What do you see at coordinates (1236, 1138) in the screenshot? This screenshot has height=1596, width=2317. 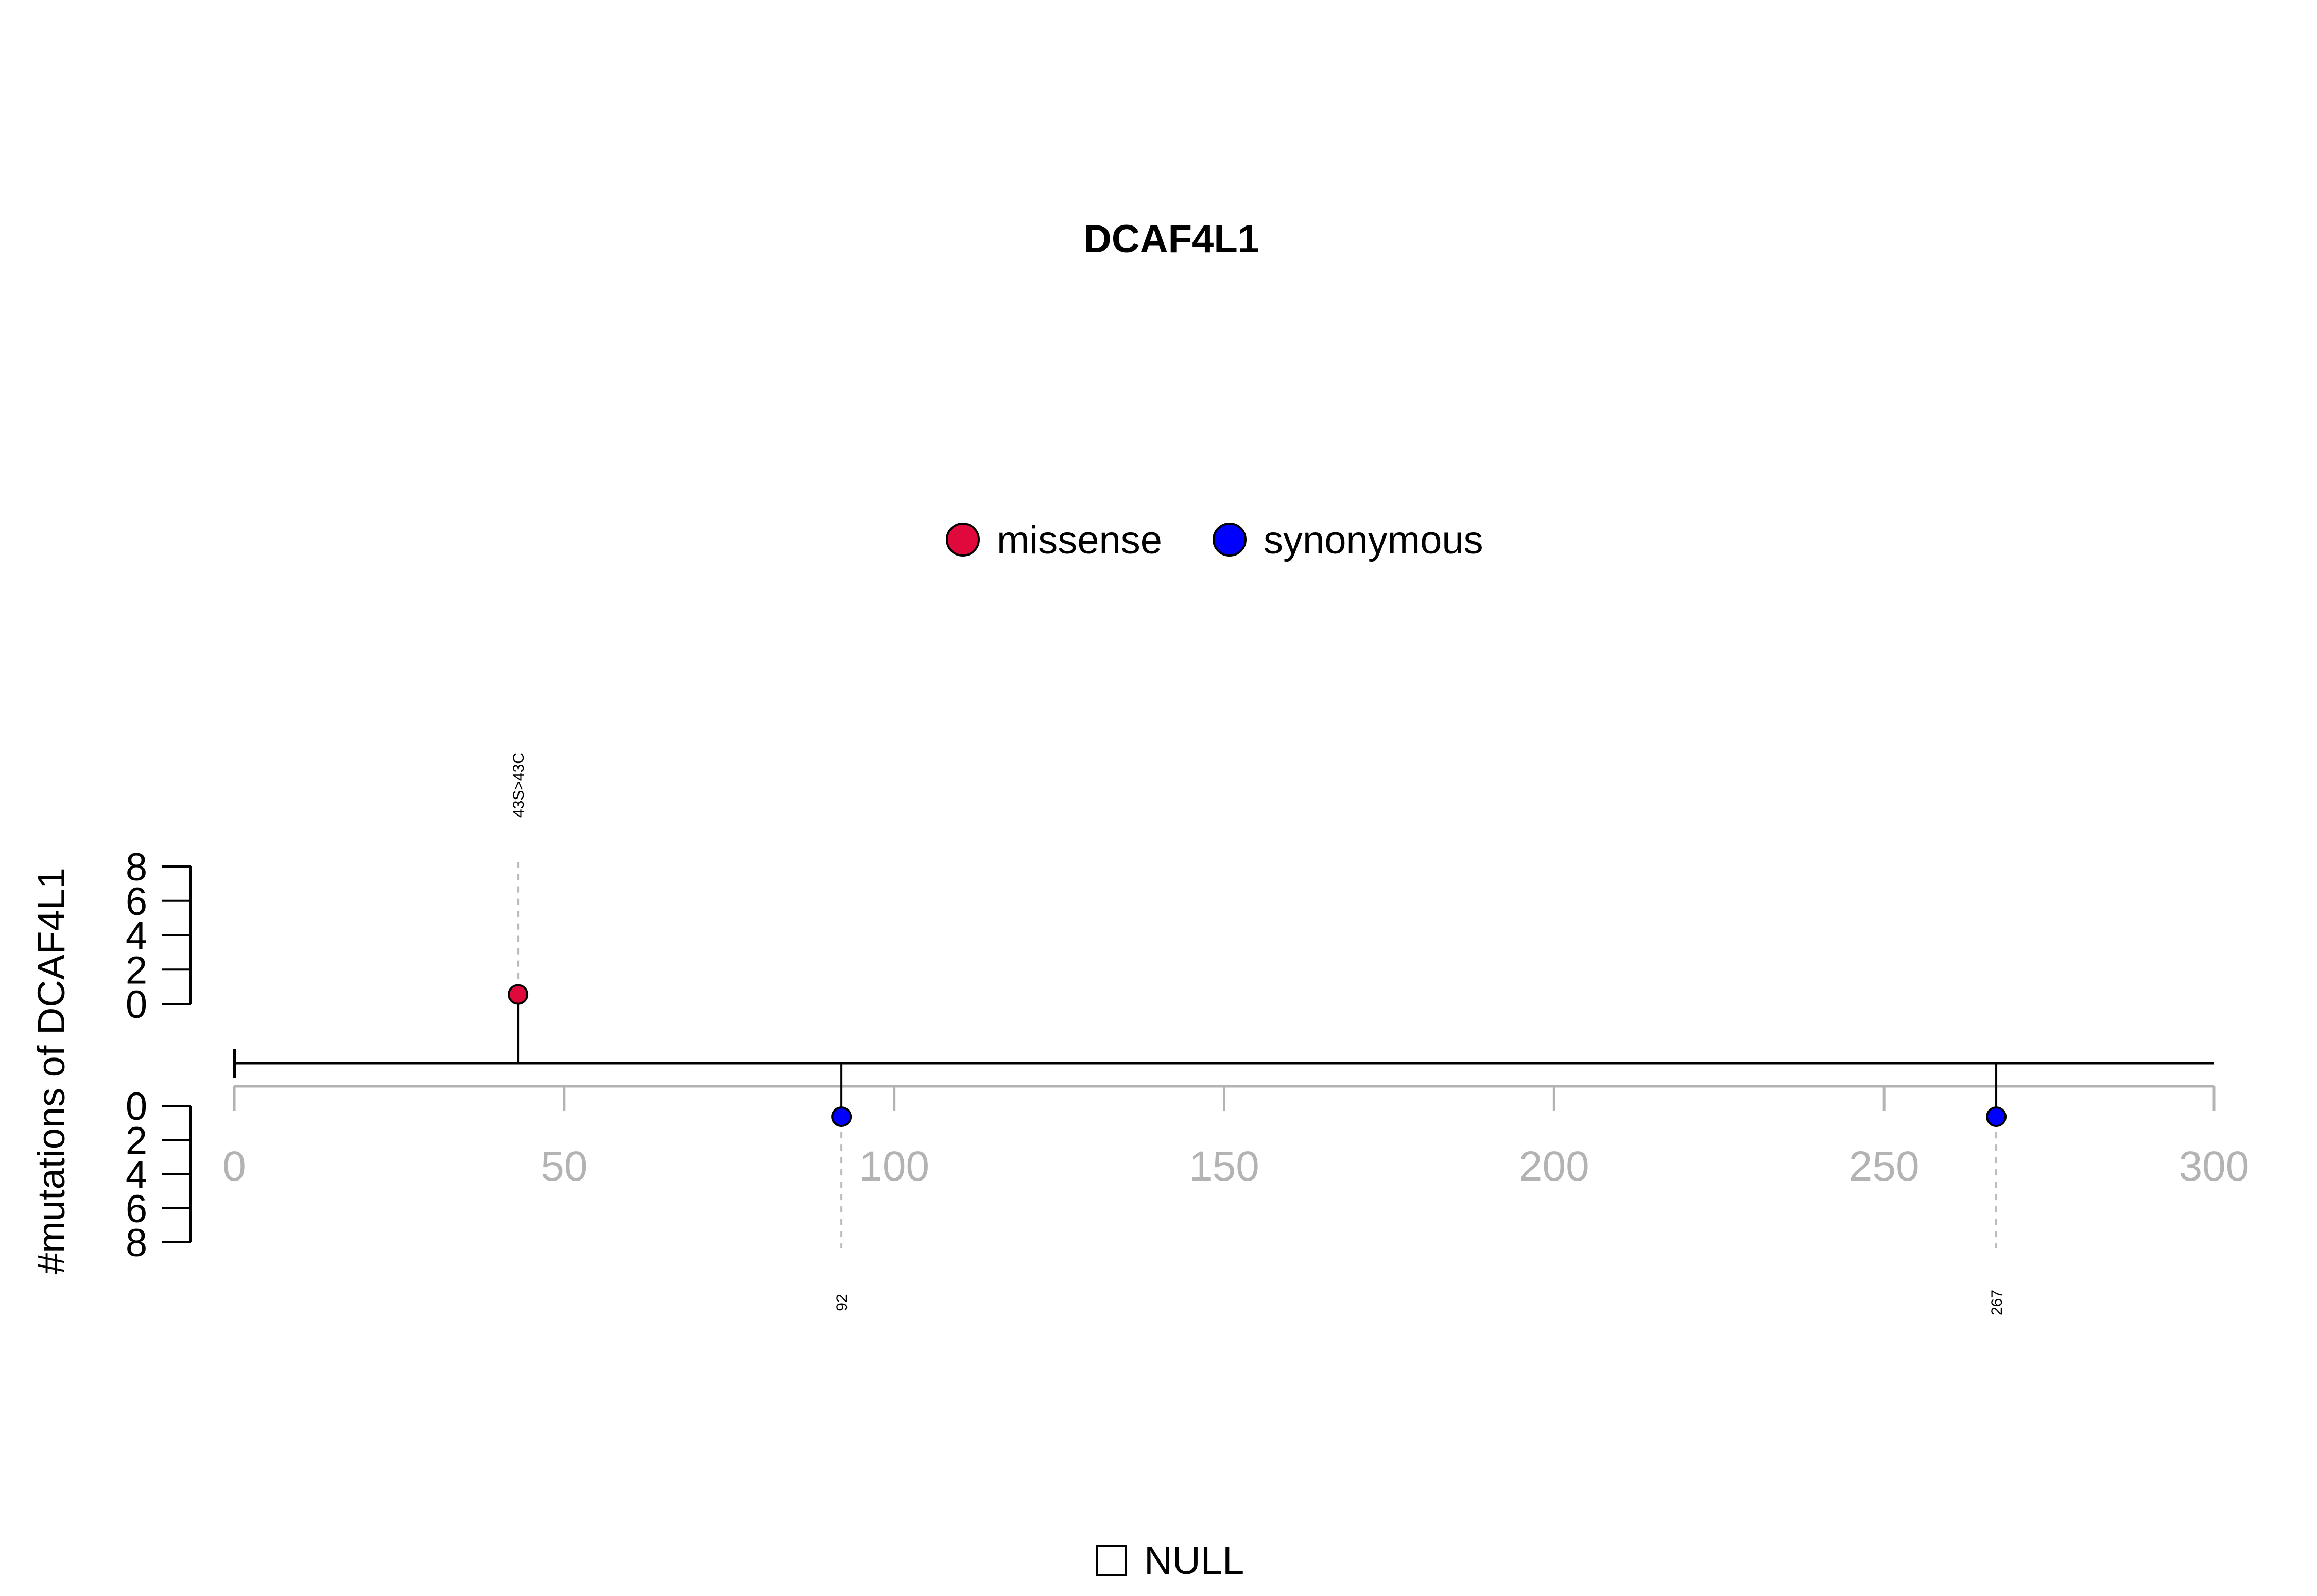 I see `x-axis: 0 50 100 150 200 250 300` at bounding box center [1236, 1138].